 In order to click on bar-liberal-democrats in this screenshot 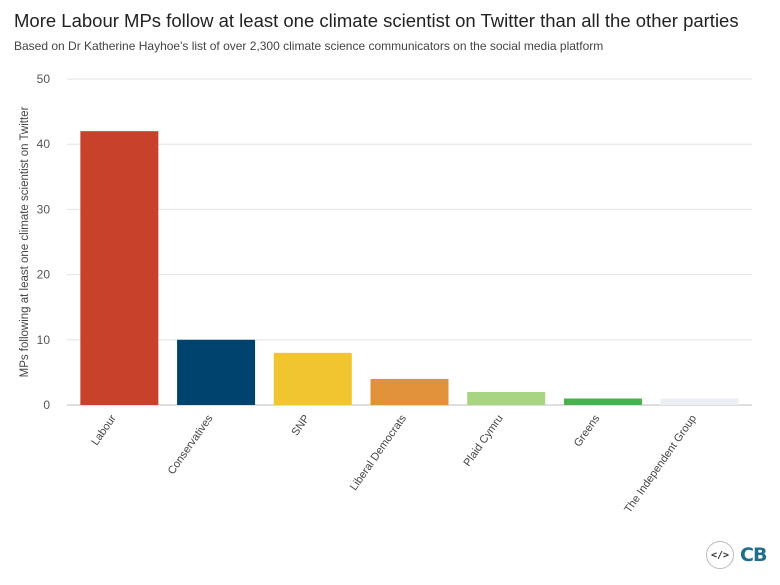, I will do `click(409, 391)`.